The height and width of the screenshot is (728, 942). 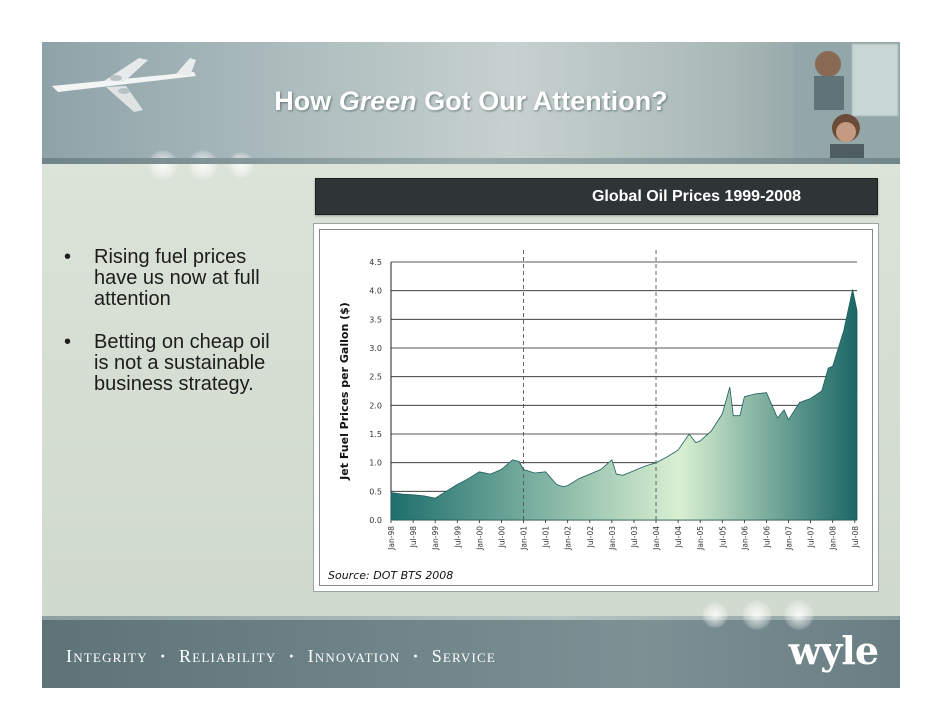 What do you see at coordinates (501, 537) in the screenshot?
I see `x-tick-label: Jul-00` at bounding box center [501, 537].